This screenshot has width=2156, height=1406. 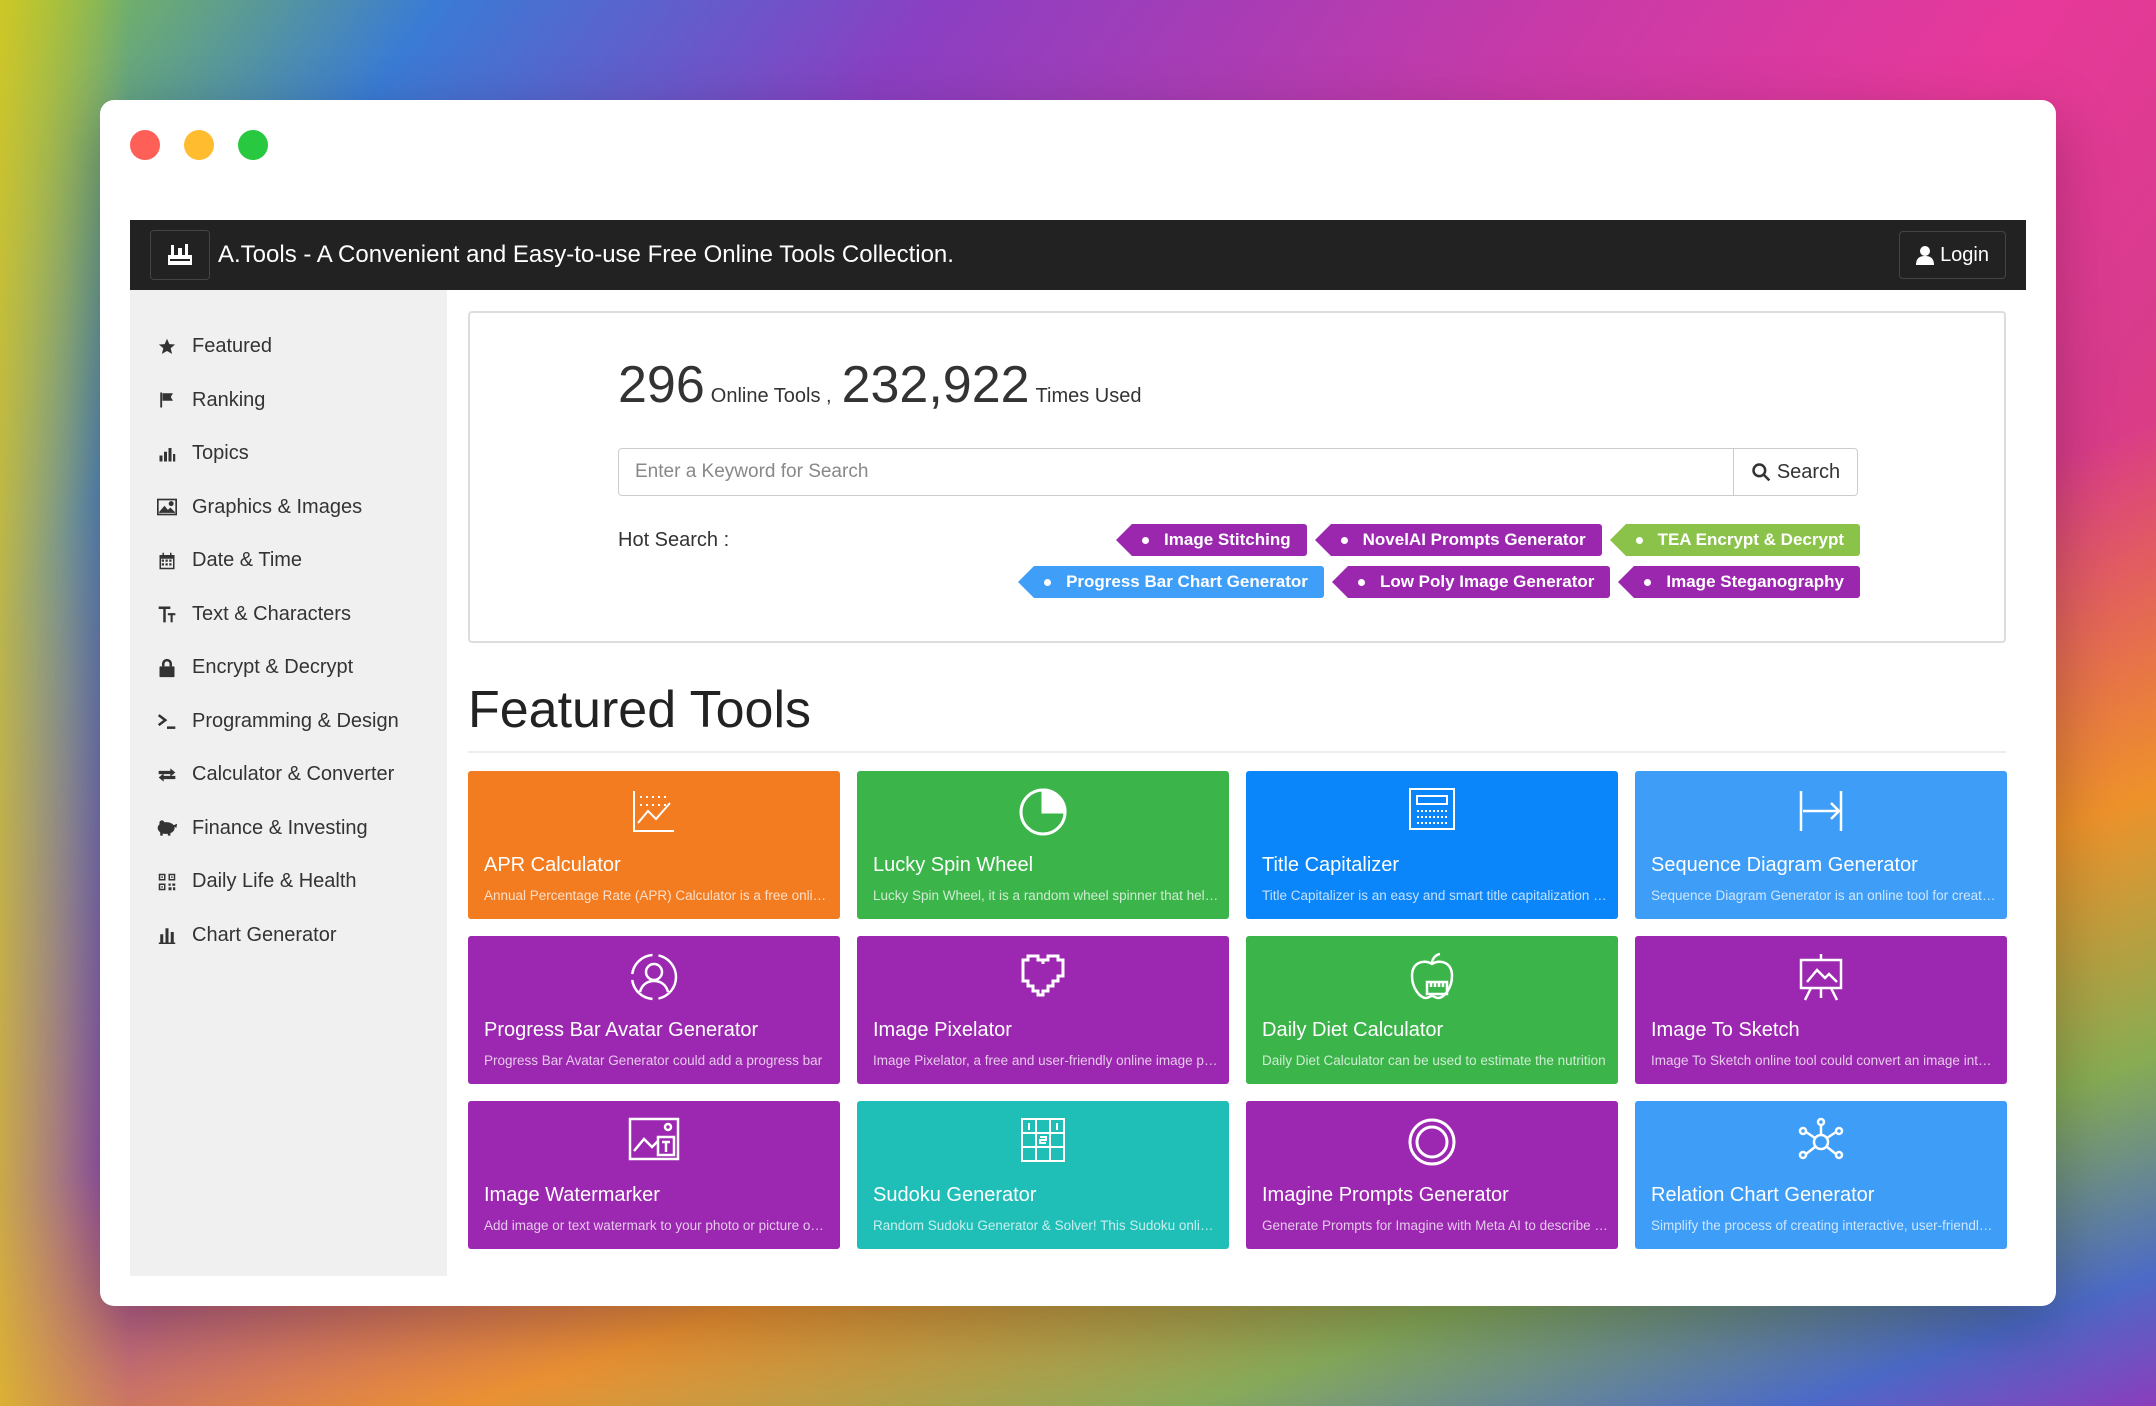 I want to click on sidebar-item-label: Graphics & Images, so click(x=277, y=506).